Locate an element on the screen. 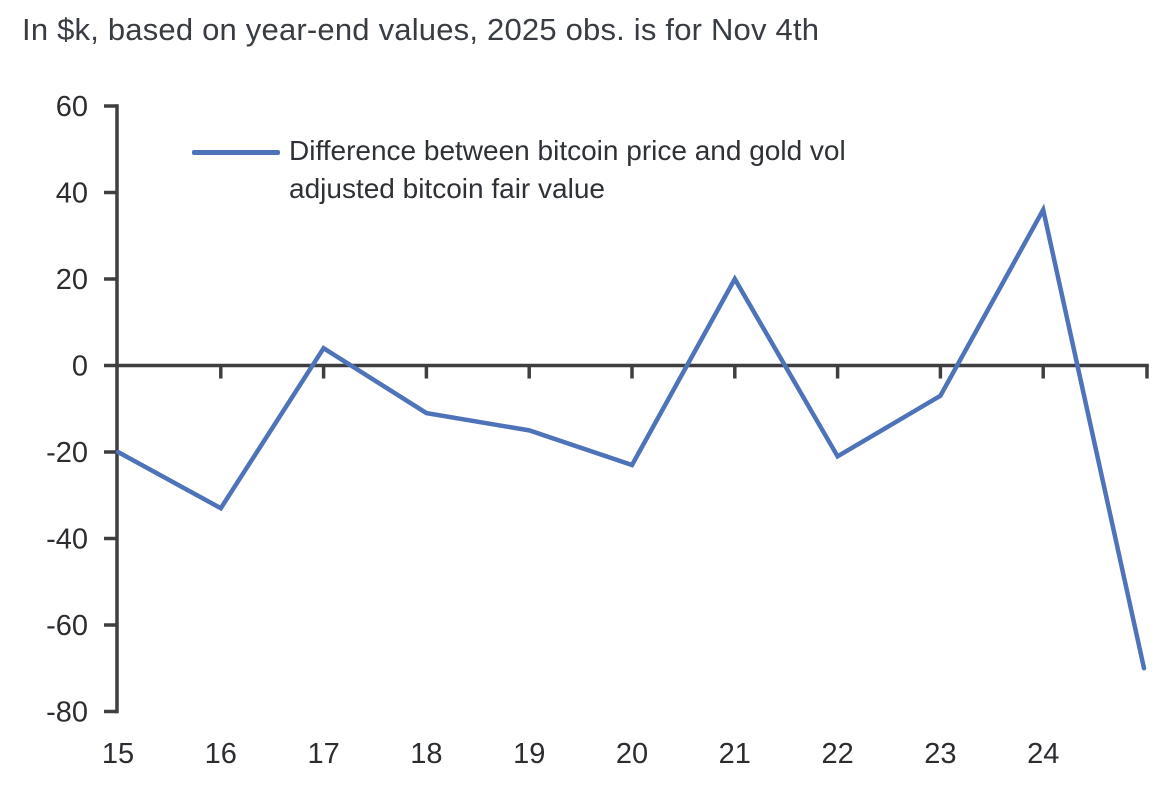  x-axis-tick-label: 18 is located at coordinates (426, 754).